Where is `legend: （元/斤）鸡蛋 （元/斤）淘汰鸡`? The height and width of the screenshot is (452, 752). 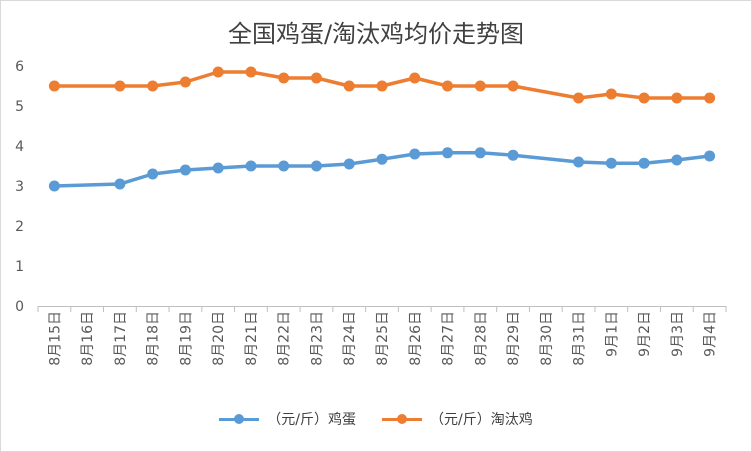
legend: （元/斤）鸡蛋 （元/斤）淘汰鸡 is located at coordinates (376, 419).